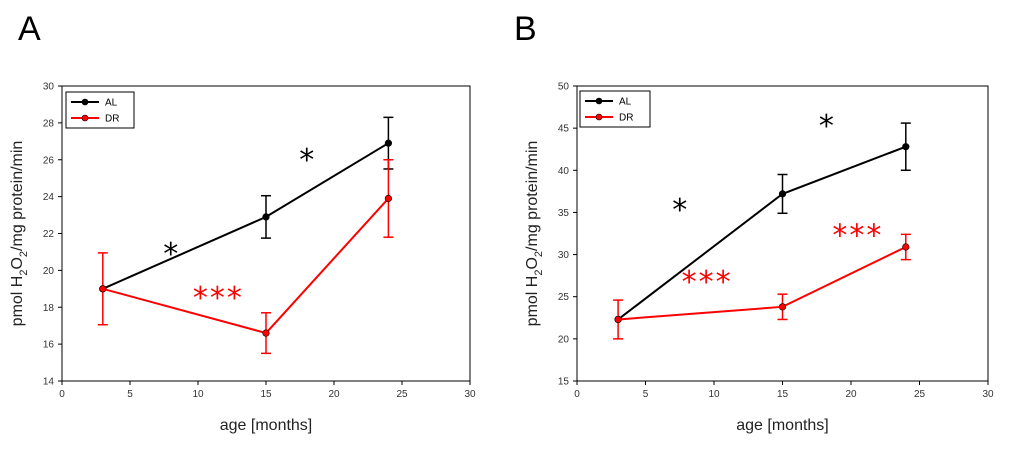 The image size is (1020, 454). What do you see at coordinates (49, 345) in the screenshot?
I see `panel-a-y-tick-label: 16` at bounding box center [49, 345].